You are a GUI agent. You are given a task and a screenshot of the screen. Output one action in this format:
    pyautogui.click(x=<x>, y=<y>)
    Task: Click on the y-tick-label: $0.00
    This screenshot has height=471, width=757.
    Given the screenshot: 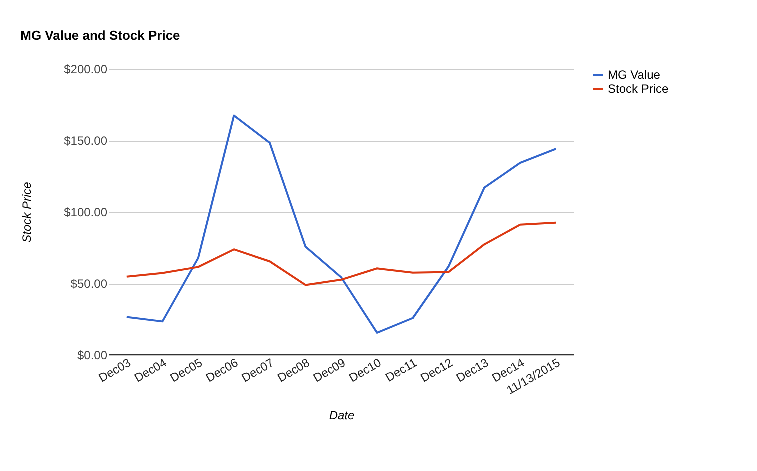 What is the action you would take?
    pyautogui.click(x=92, y=355)
    